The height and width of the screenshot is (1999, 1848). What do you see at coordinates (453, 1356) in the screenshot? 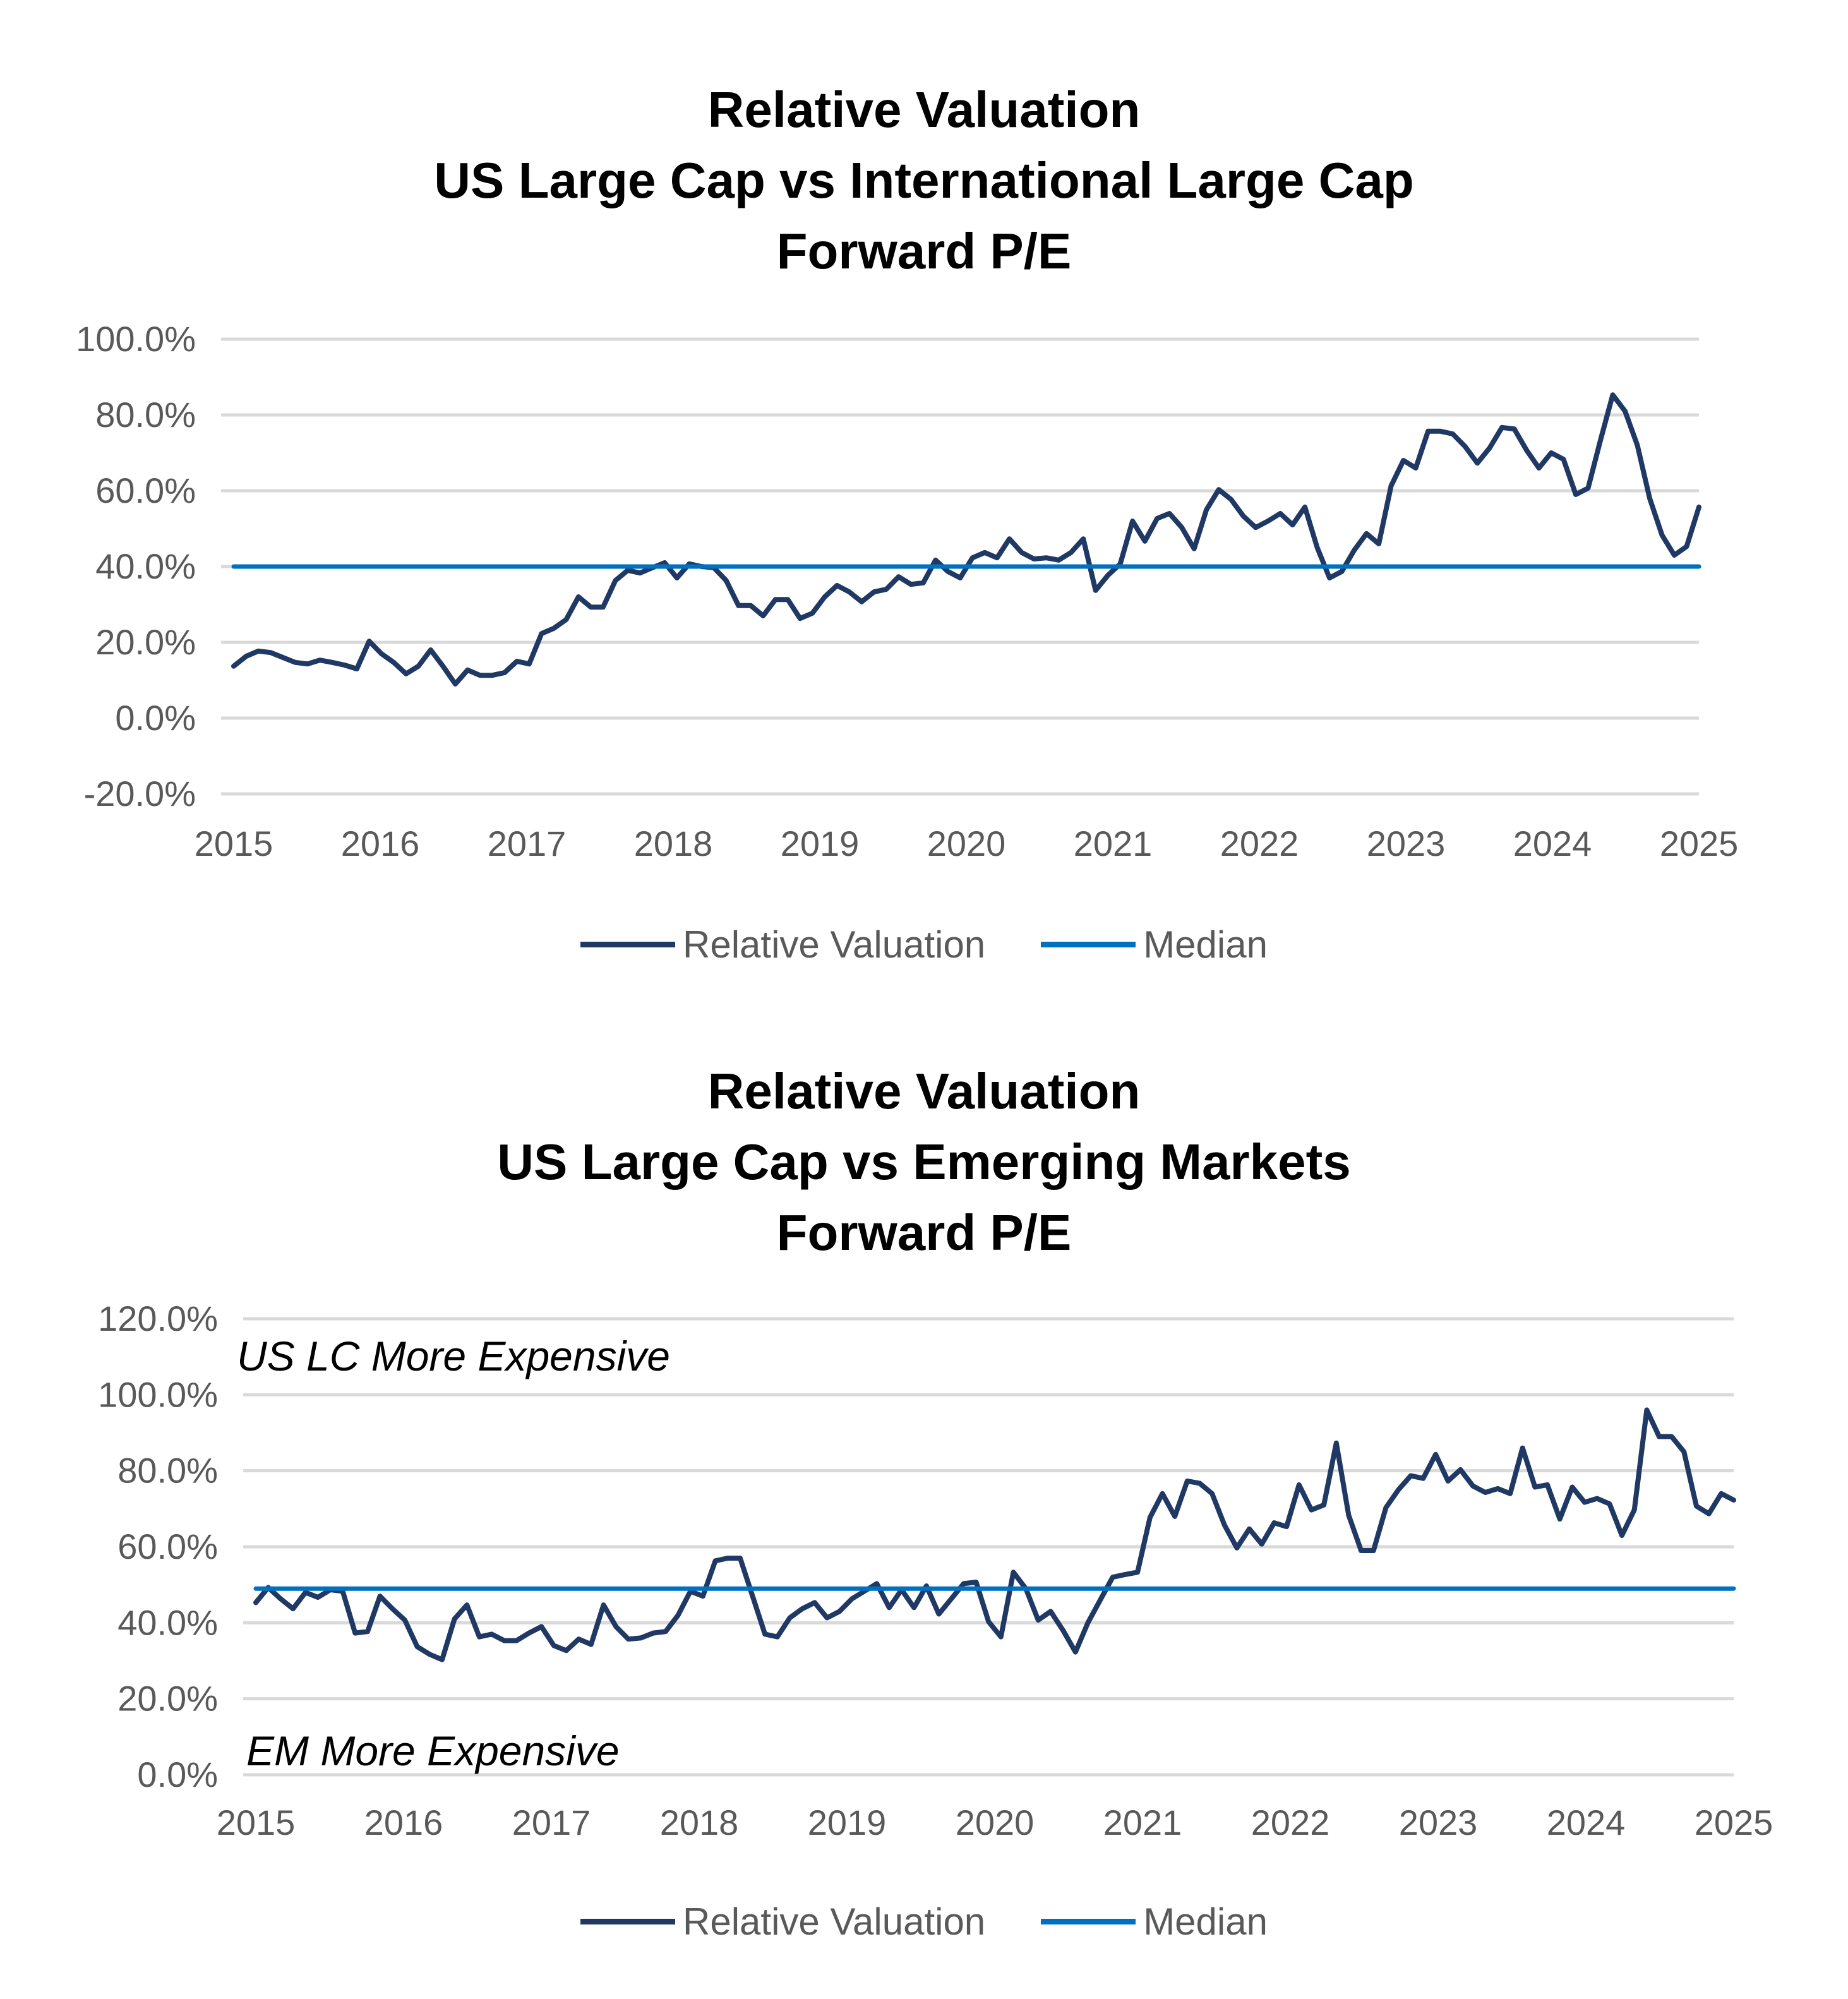
I see `annotation-us-lc-more-expensive: US LC More Expensive` at bounding box center [453, 1356].